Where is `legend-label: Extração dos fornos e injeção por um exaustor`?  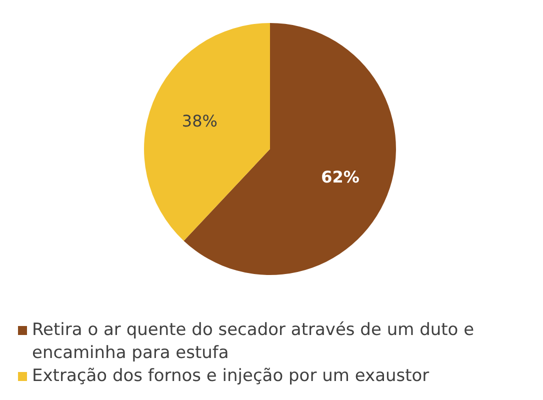
legend-label: Extração dos fornos e injeção por um exaustor is located at coordinates (231, 376).